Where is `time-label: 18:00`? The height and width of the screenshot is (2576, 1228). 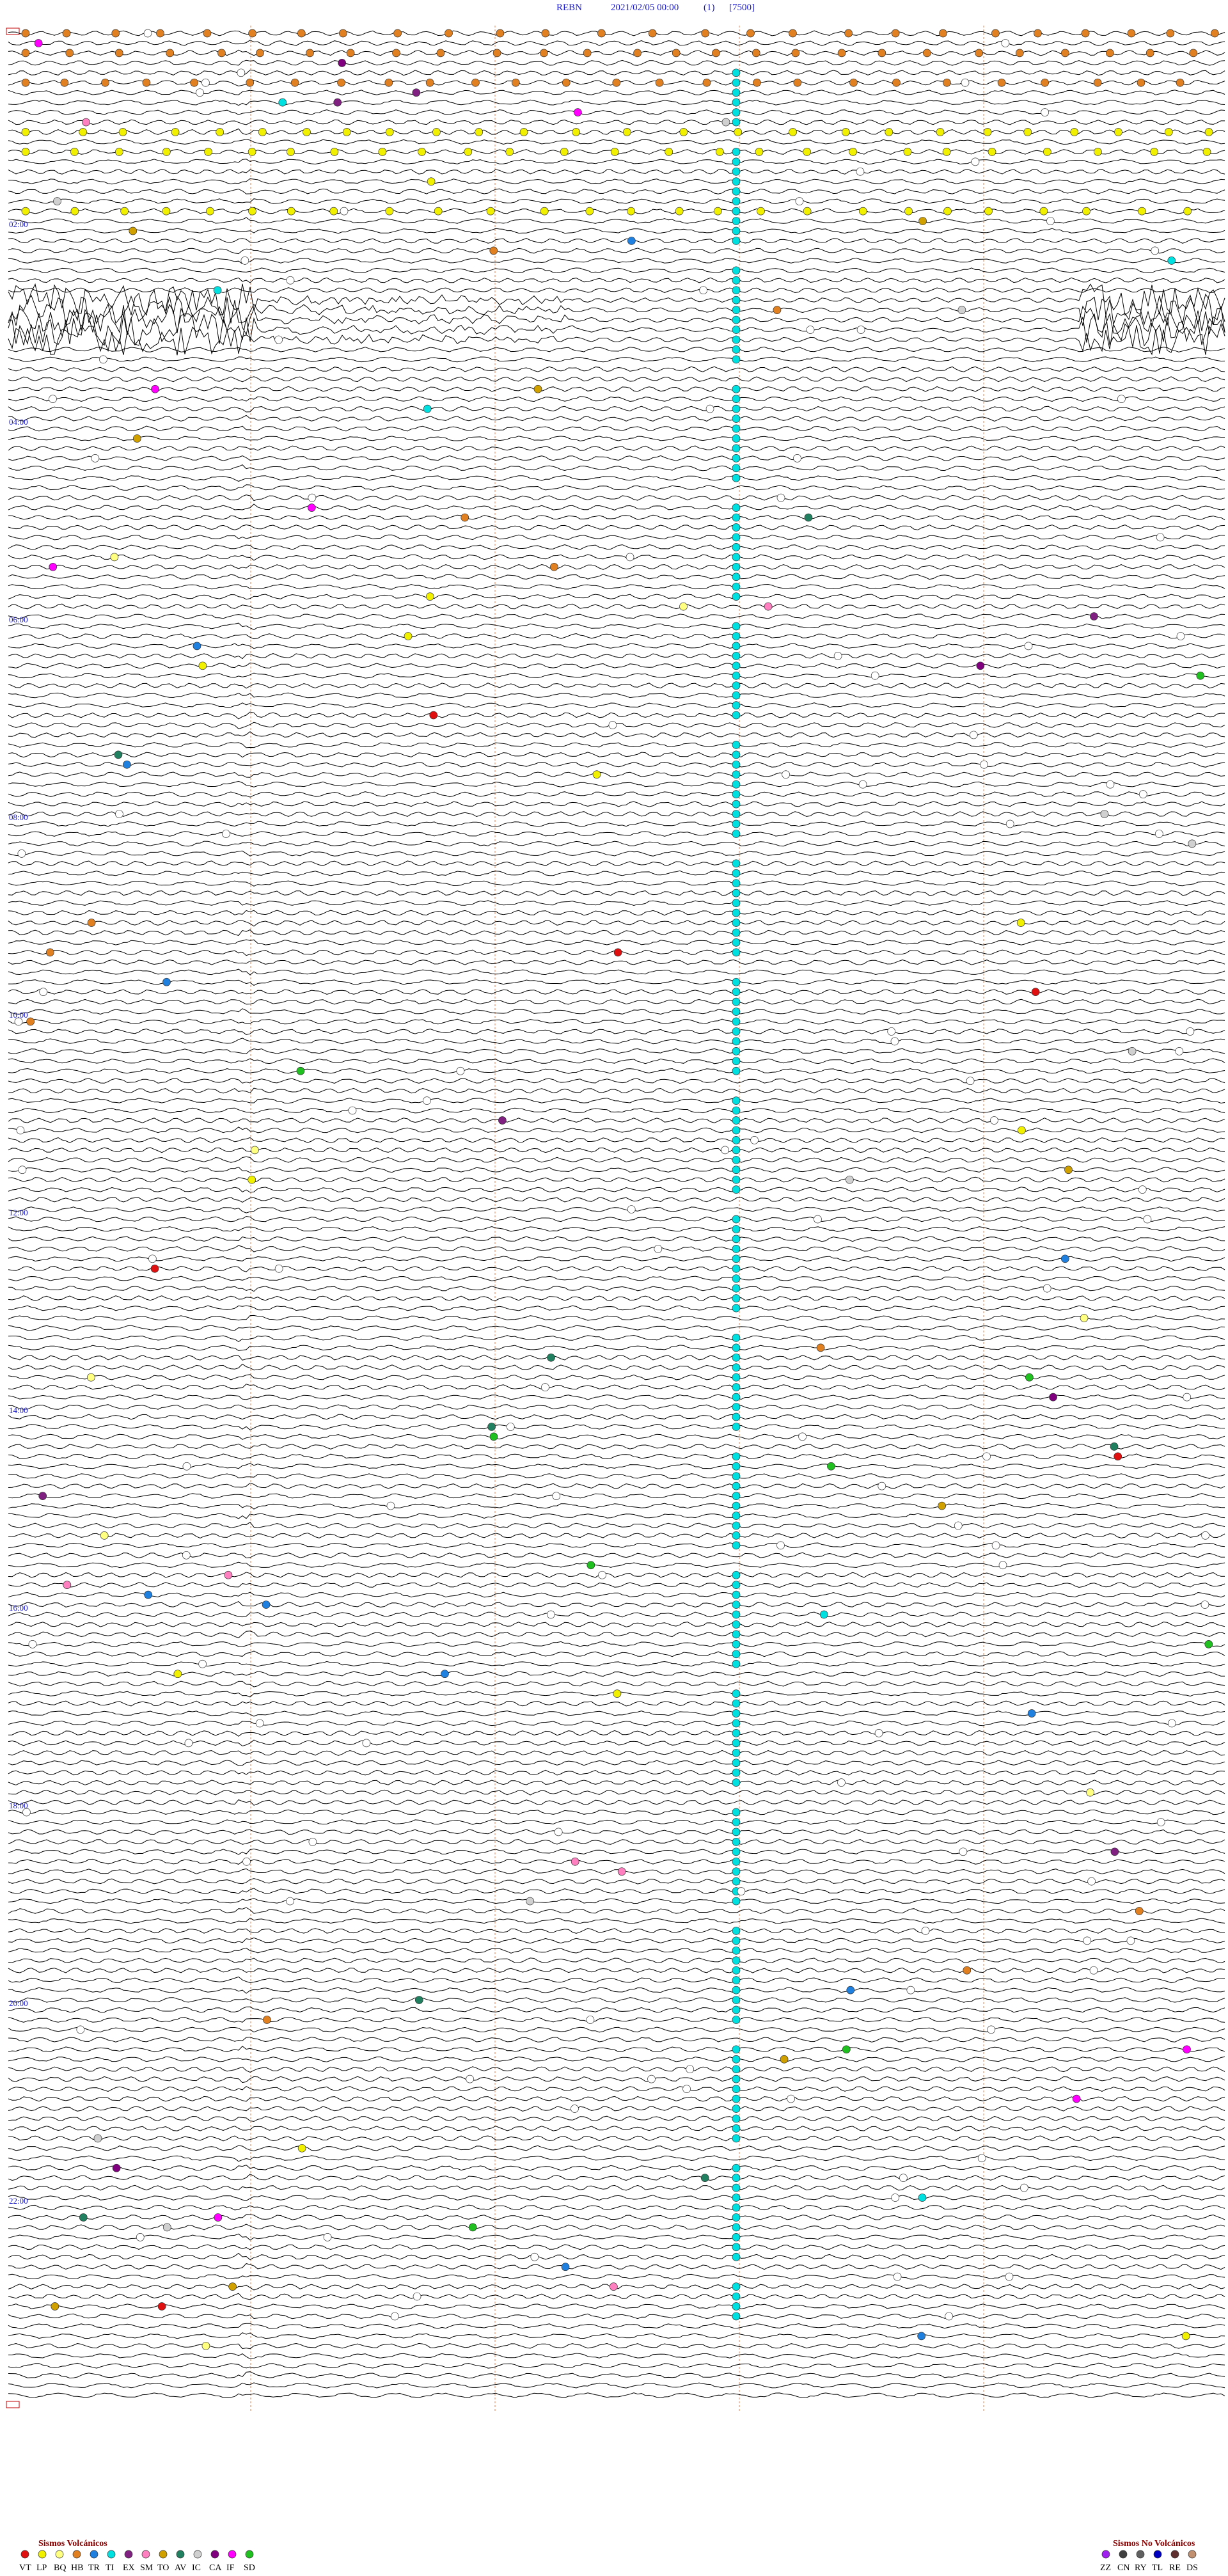 time-label: 18:00 is located at coordinates (18, 1805).